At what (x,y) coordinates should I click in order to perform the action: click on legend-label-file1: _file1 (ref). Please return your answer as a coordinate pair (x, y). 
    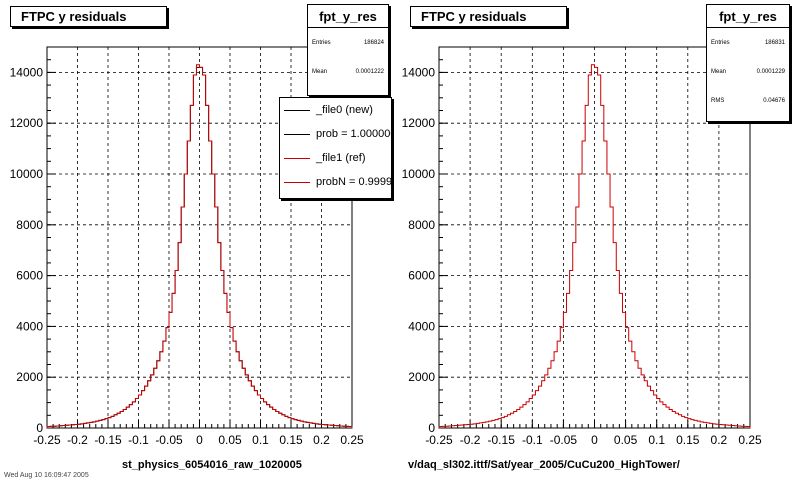
    Looking at the image, I should click on (341, 158).